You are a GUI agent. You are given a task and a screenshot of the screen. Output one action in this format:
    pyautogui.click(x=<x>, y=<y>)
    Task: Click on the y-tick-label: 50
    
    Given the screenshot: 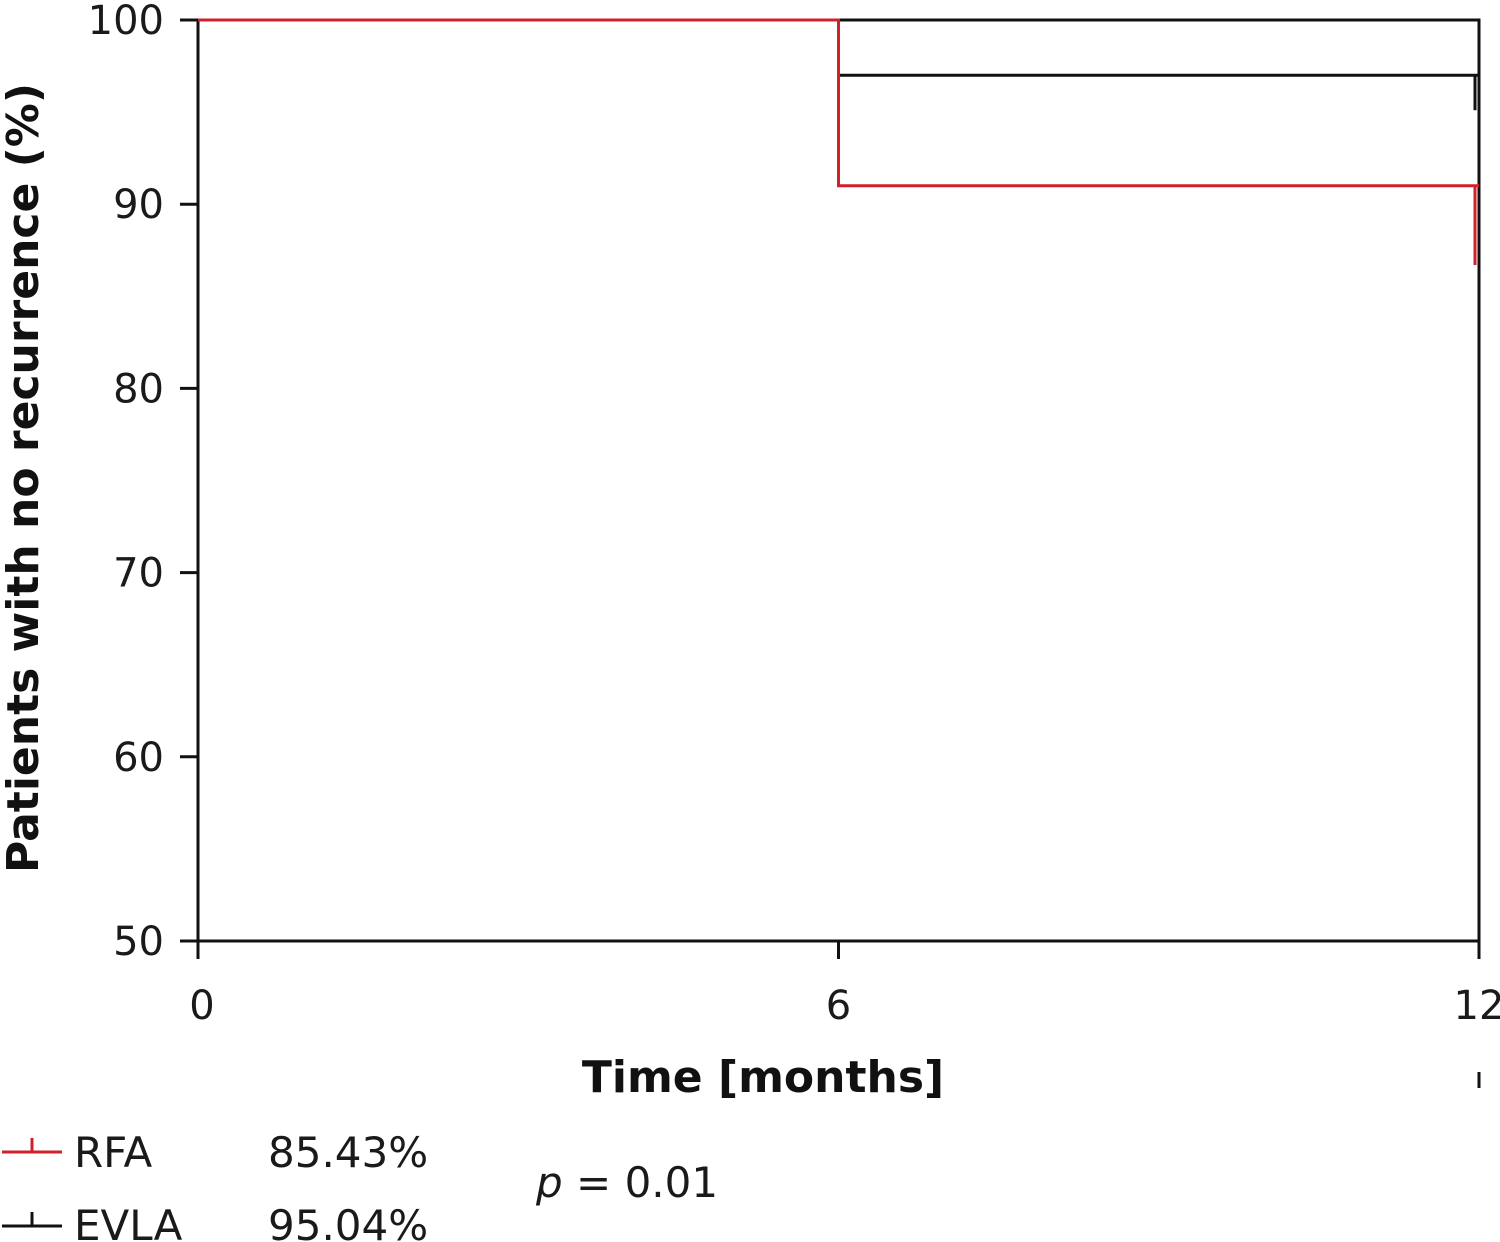 What is the action you would take?
    pyautogui.click(x=138, y=942)
    